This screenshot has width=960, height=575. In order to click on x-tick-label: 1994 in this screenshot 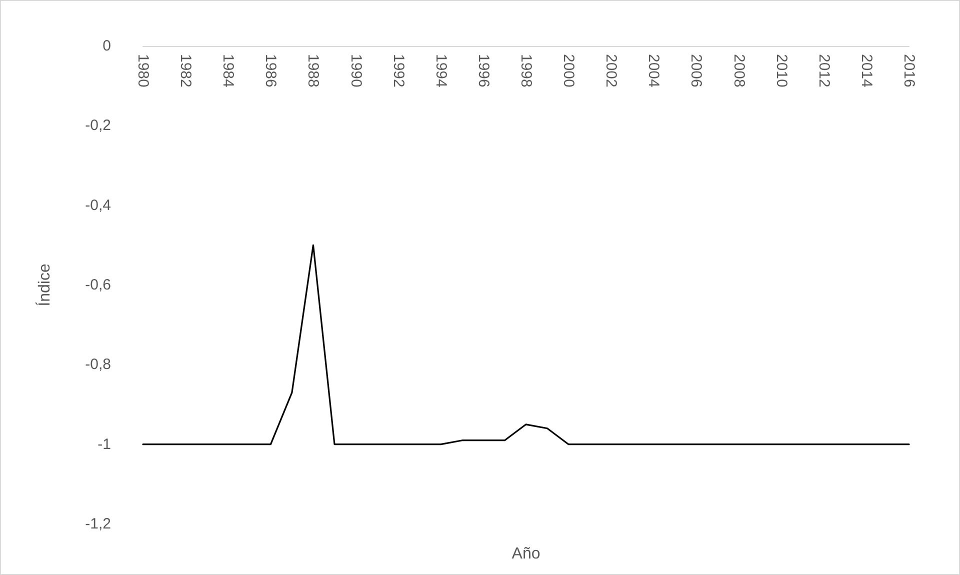, I will do `click(441, 71)`.